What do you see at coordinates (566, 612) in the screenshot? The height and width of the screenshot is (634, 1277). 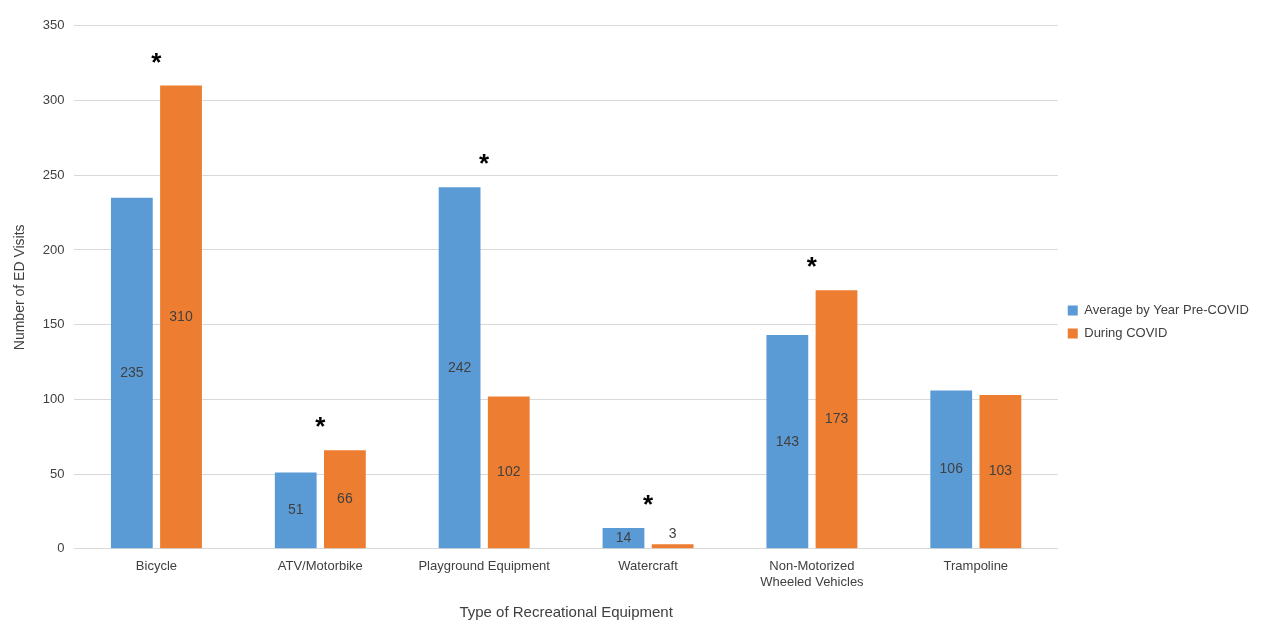 I see `x-axis-title: Type of Recreational Equipment` at bounding box center [566, 612].